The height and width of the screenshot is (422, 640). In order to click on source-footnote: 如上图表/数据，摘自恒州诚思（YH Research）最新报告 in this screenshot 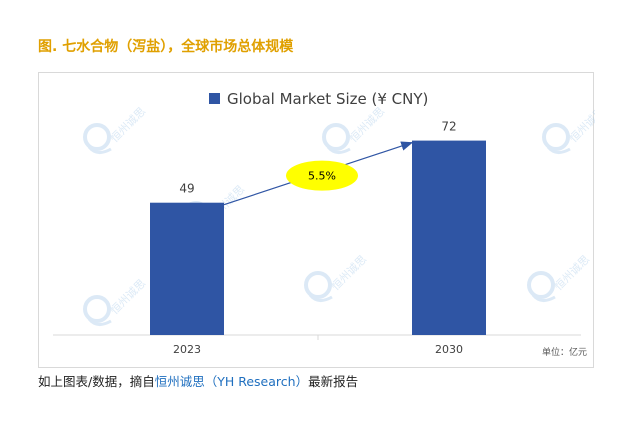, I will do `click(198, 380)`.